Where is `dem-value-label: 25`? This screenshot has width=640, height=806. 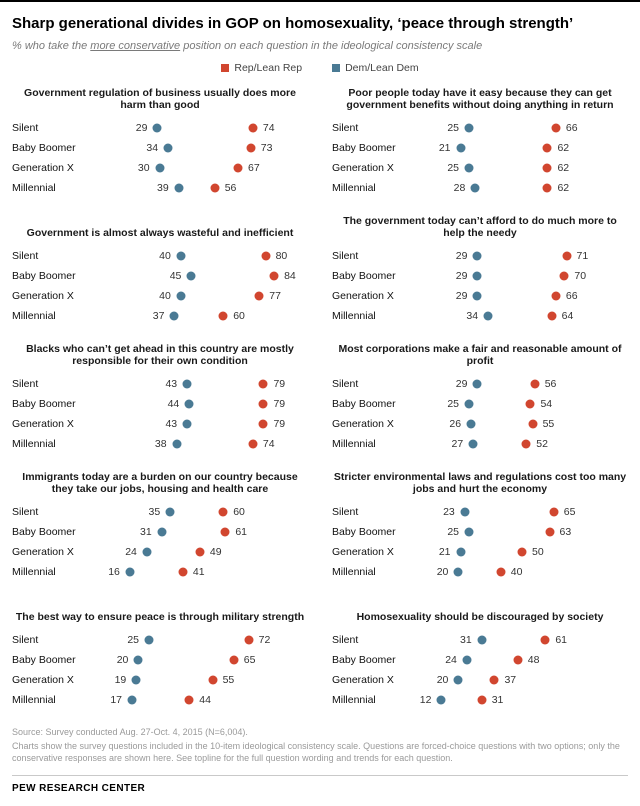
dem-value-label: 25 is located at coordinates (453, 532).